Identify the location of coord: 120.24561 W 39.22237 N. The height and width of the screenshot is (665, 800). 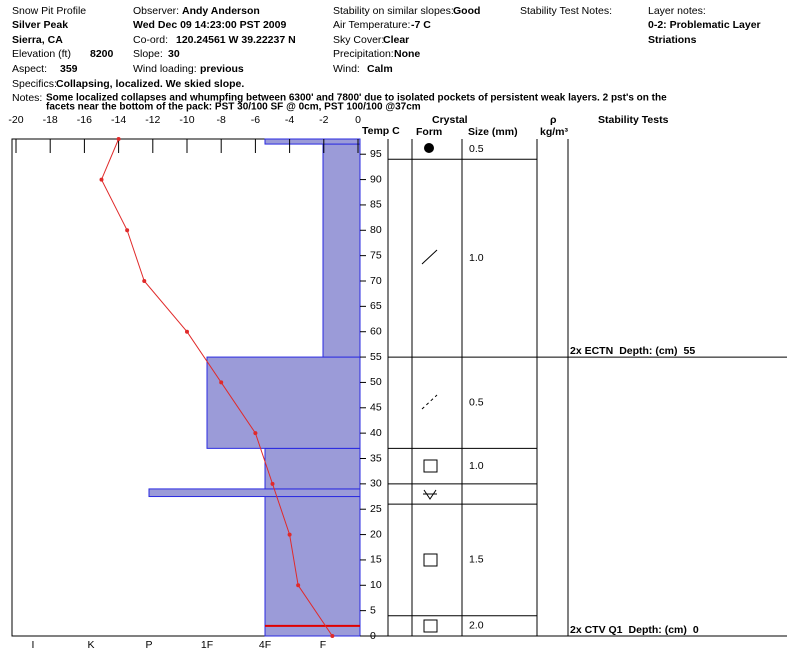
(236, 40).